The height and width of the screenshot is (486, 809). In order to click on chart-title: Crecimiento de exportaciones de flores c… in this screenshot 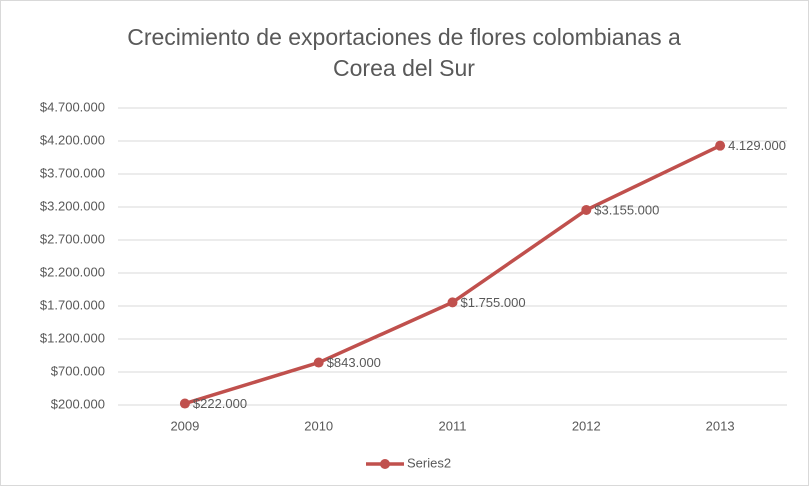, I will do `click(404, 52)`.